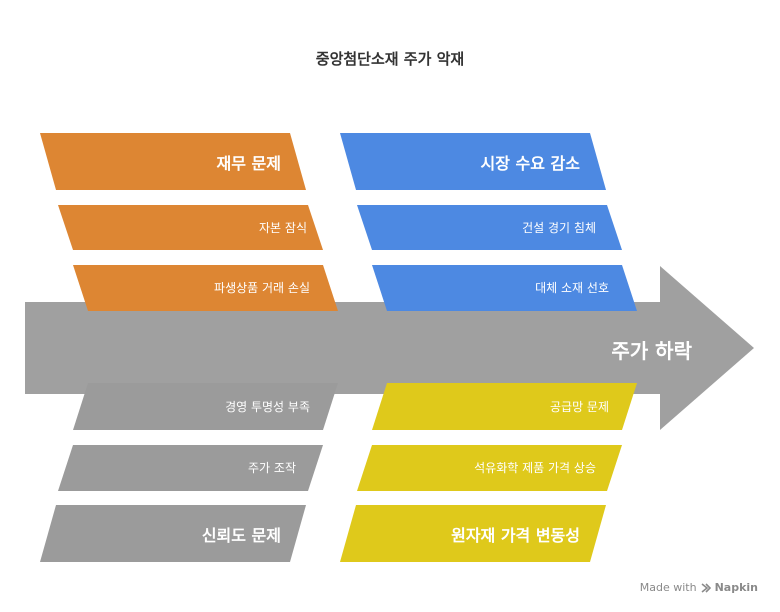 This screenshot has height=612, width=780. What do you see at coordinates (736, 587) in the screenshot?
I see `napkin-brand-label: Napkin` at bounding box center [736, 587].